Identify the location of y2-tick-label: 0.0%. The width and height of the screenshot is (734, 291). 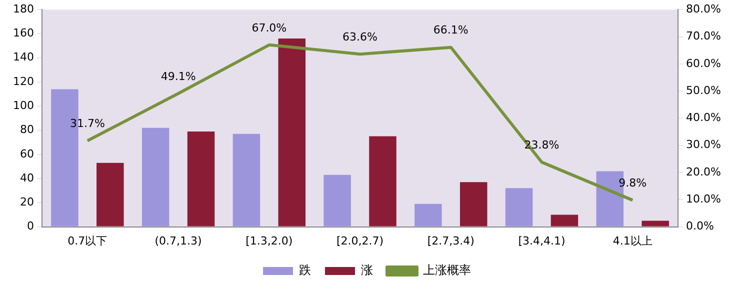
(700, 226).